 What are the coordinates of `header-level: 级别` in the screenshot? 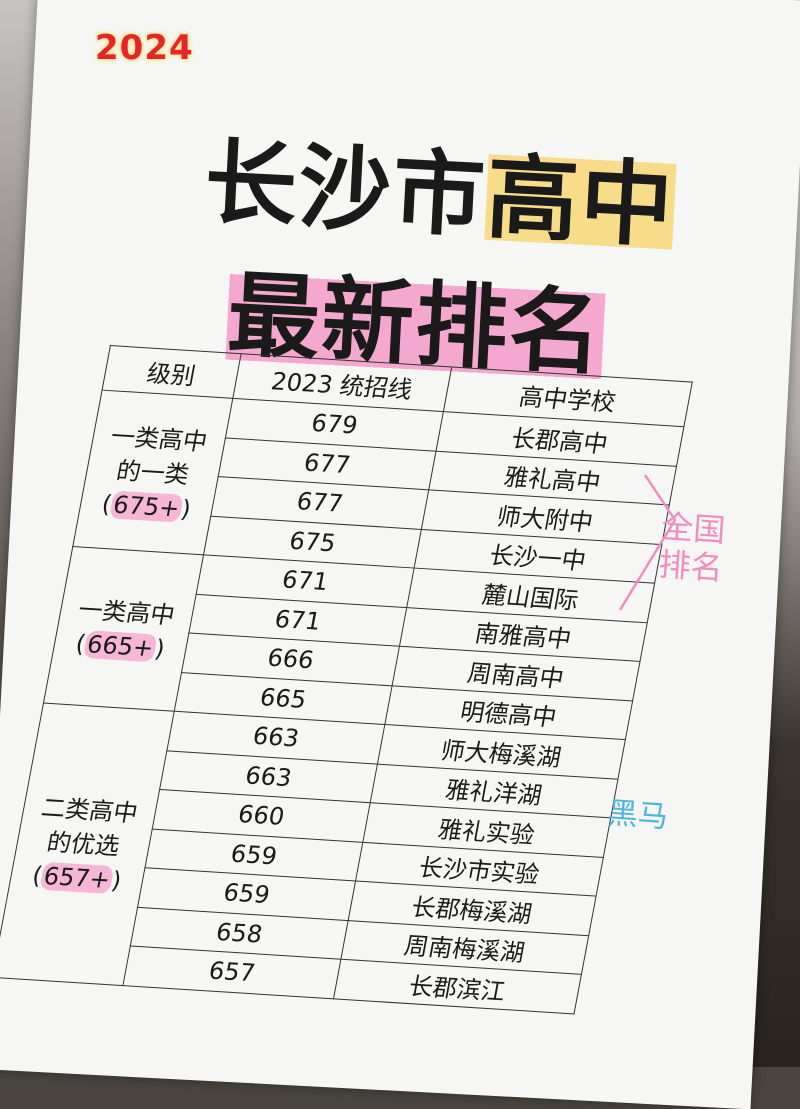 It's located at (172, 372).